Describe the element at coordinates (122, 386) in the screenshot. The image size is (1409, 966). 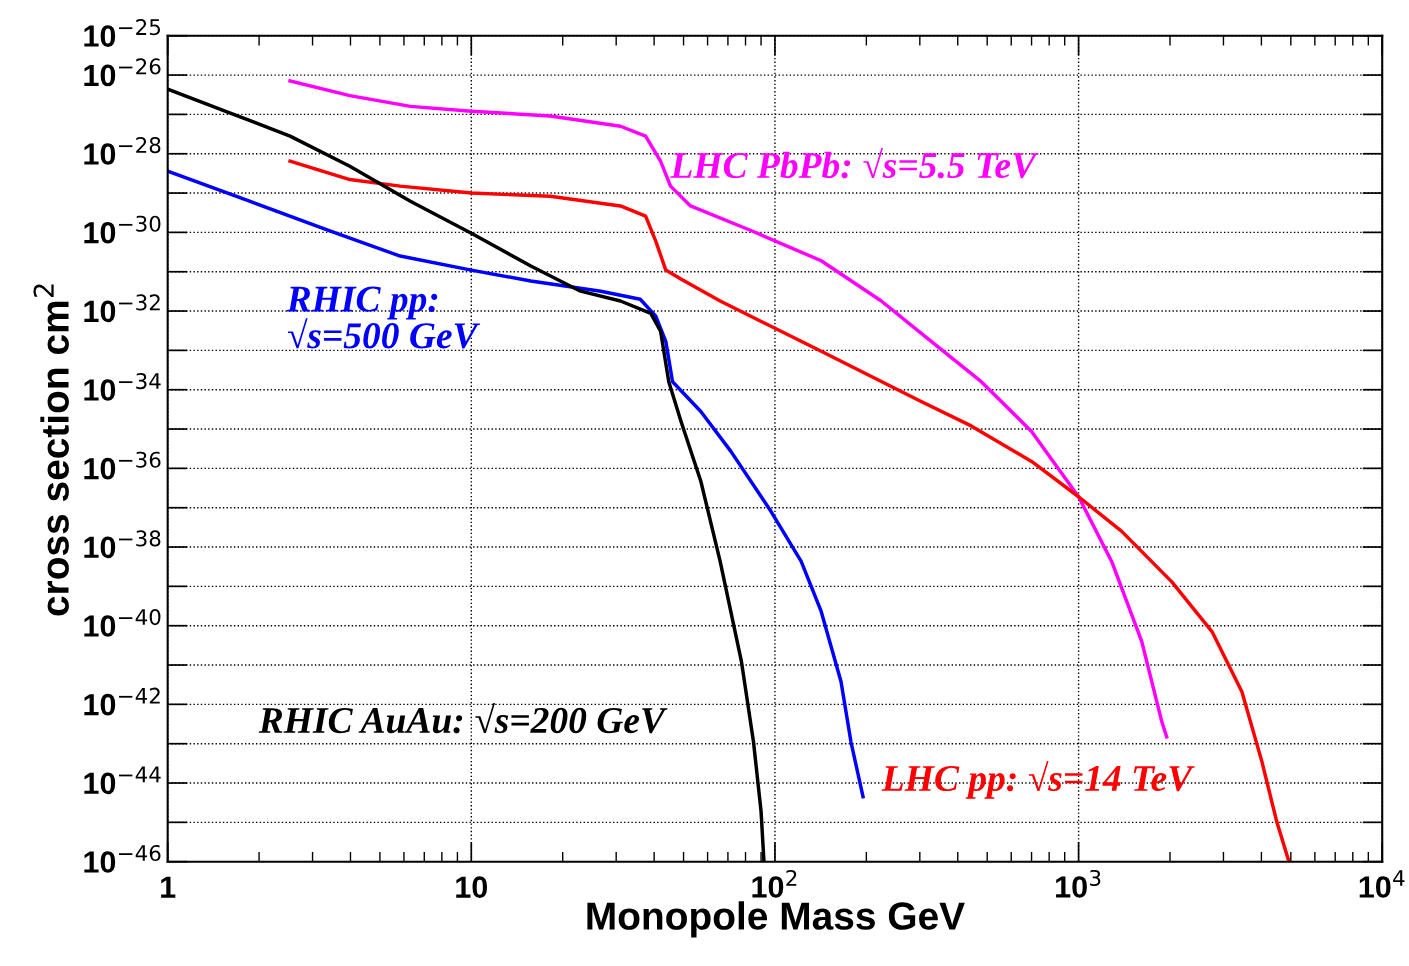
I see `y-tick-label: 10$^{−34}$` at that location.